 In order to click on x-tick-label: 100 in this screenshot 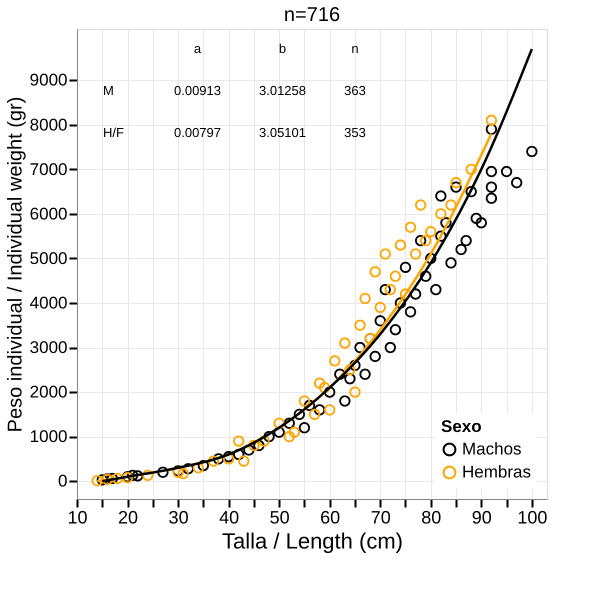, I will do `click(532, 518)`.